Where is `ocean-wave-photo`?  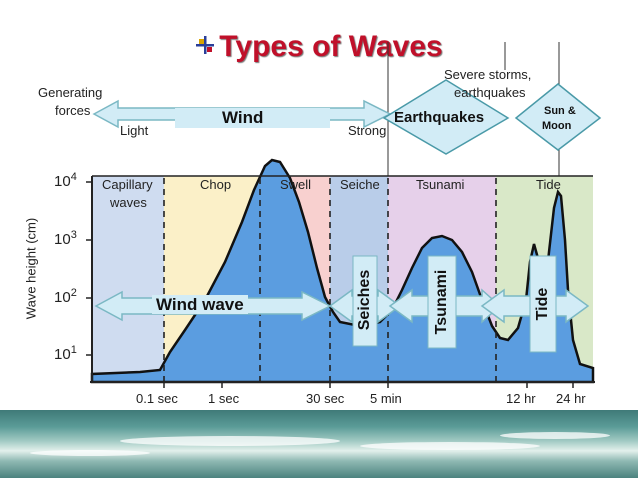
ocean-wave-photo is located at coordinates (319, 444).